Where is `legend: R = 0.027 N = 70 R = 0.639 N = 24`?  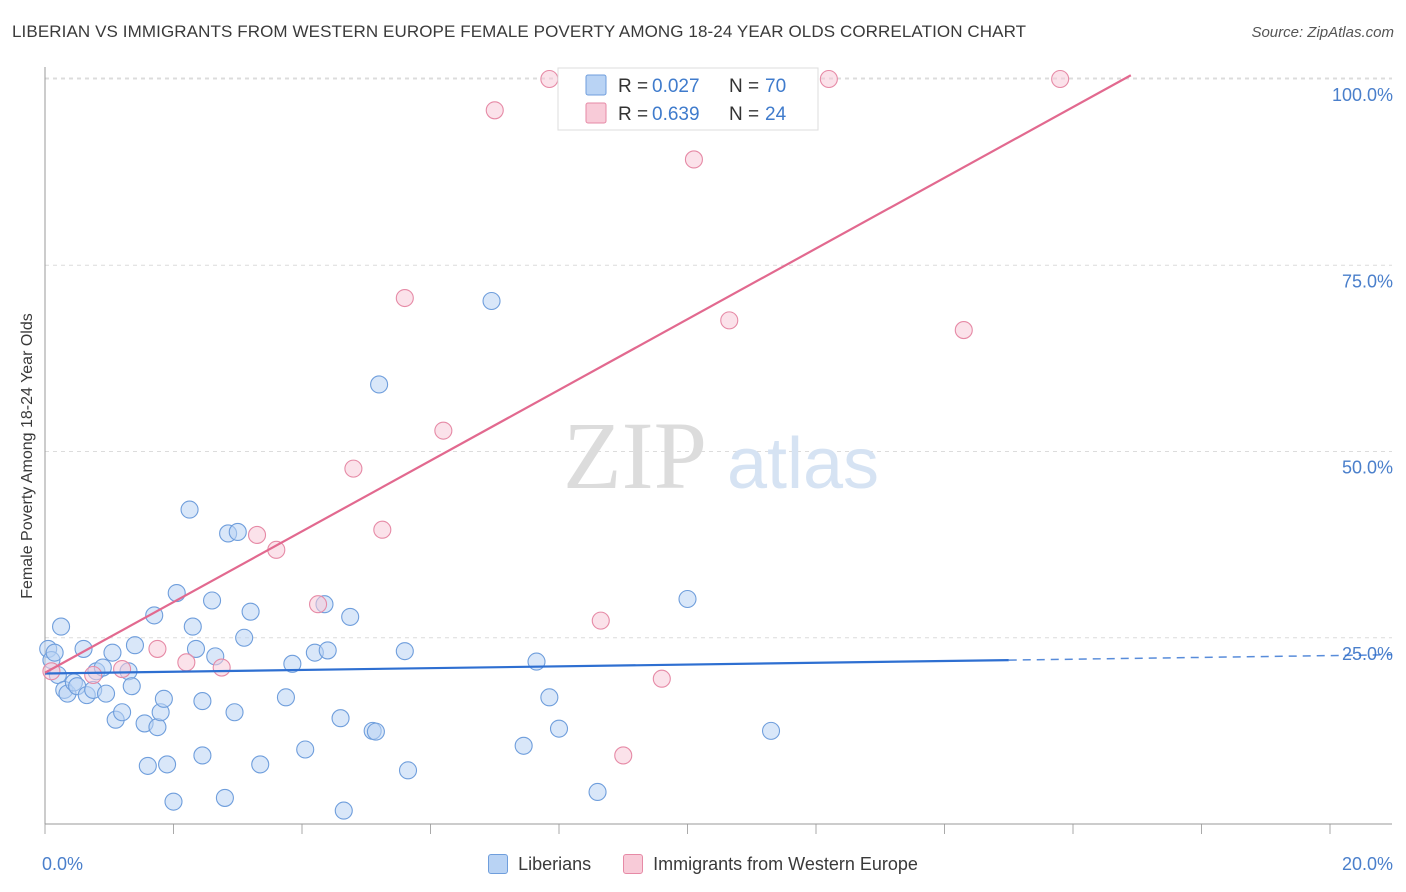
legend: R = 0.027 N = 70 R = 0.639 N = 24 is located at coordinates (688, 99).